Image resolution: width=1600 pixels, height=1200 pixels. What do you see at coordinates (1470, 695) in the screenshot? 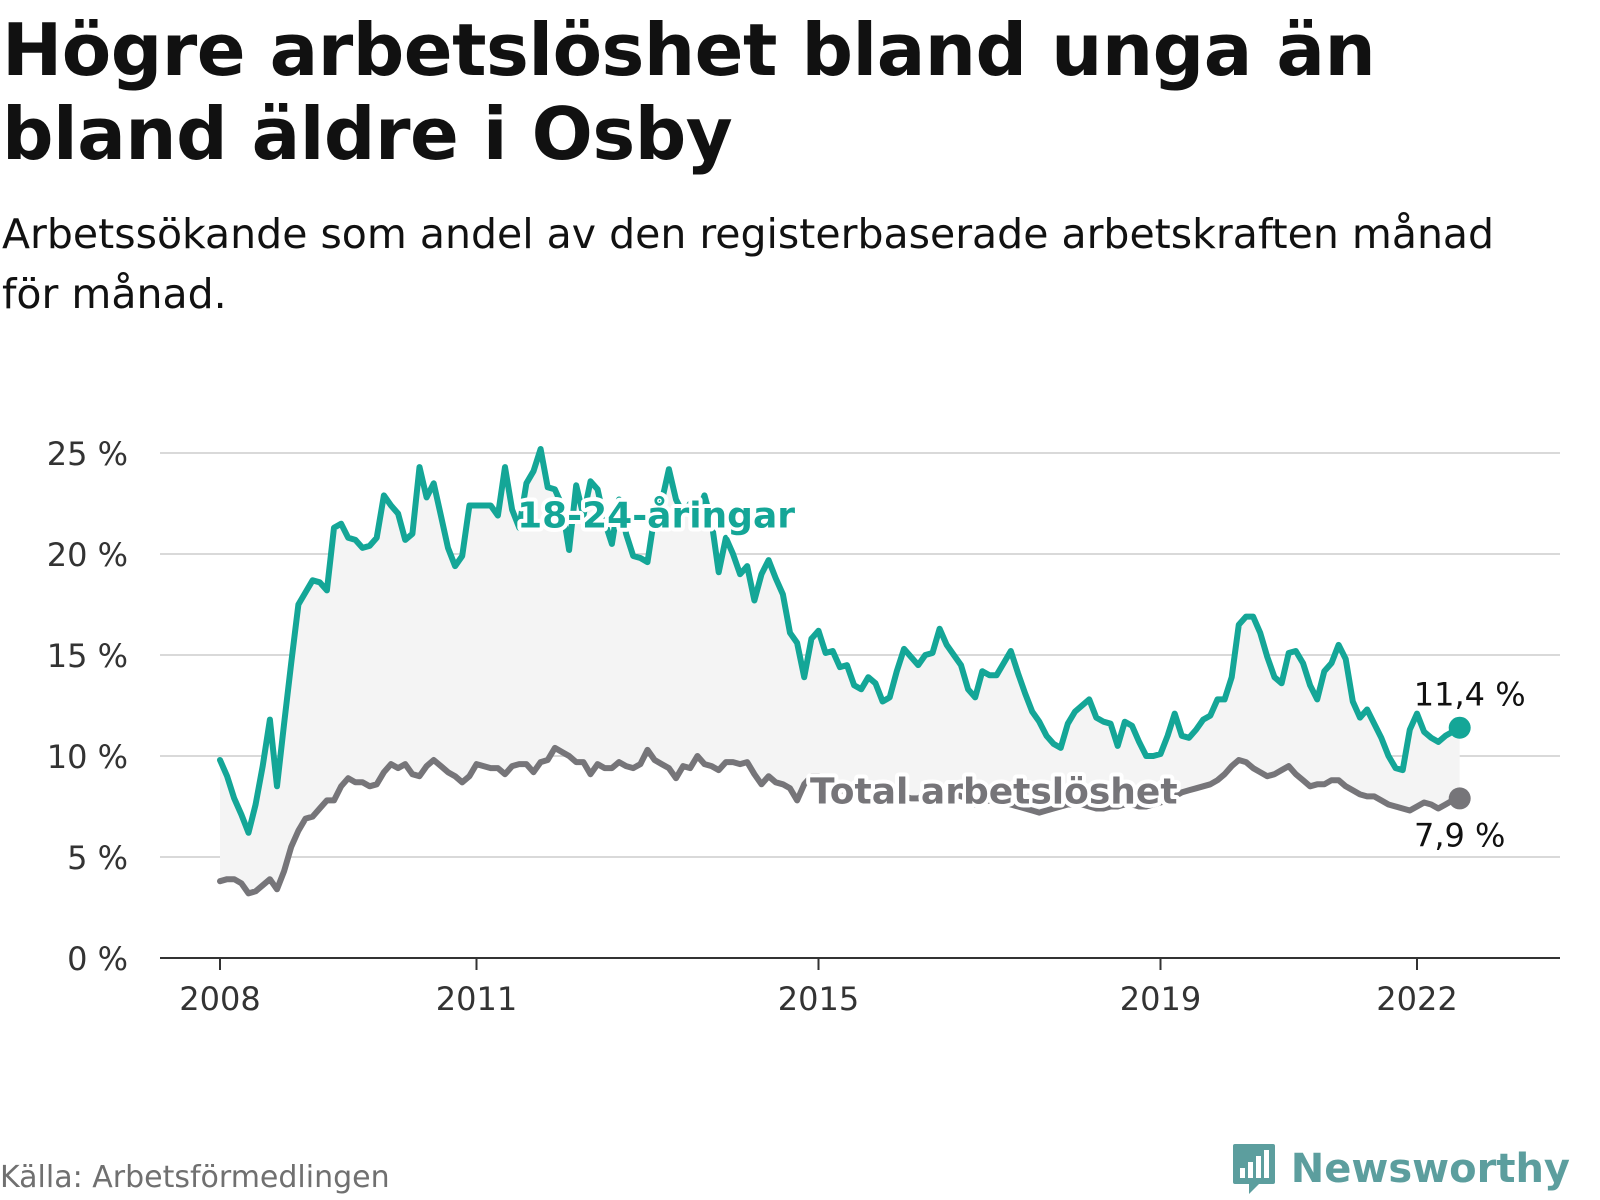
I see `end-value-youth: 11,4 %` at bounding box center [1470, 695].